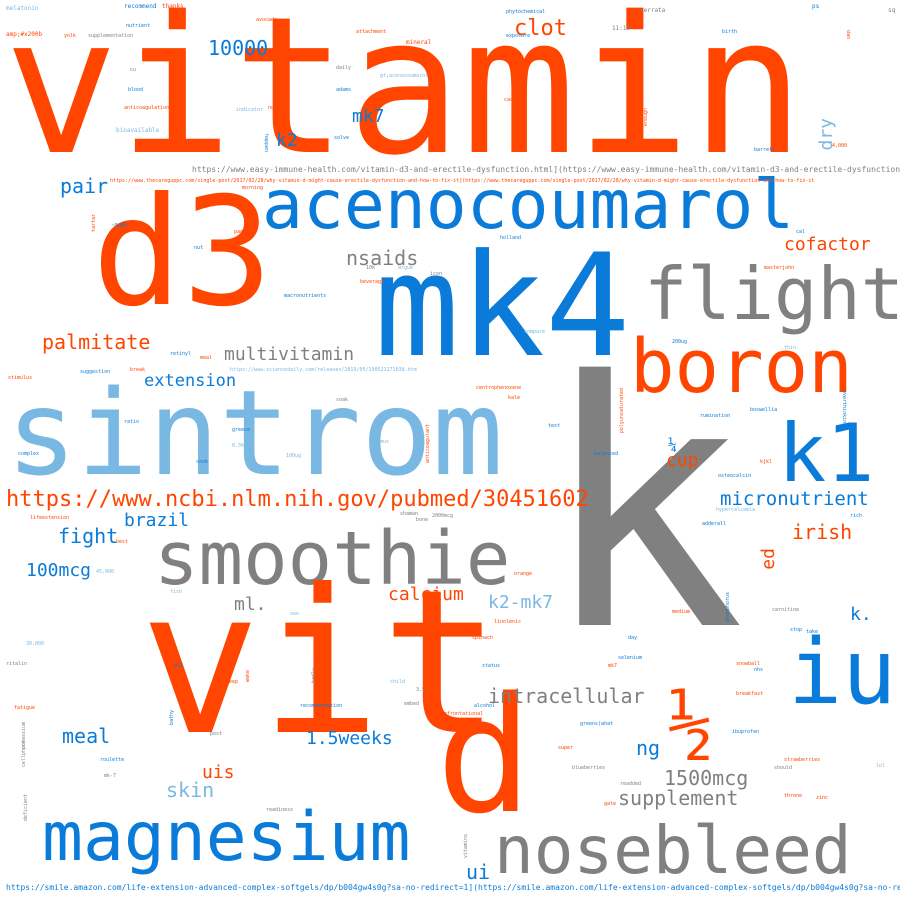 This screenshot has height=900, width=900. What do you see at coordinates (371, 268) in the screenshot?
I see `word-small: 10k` at bounding box center [371, 268].